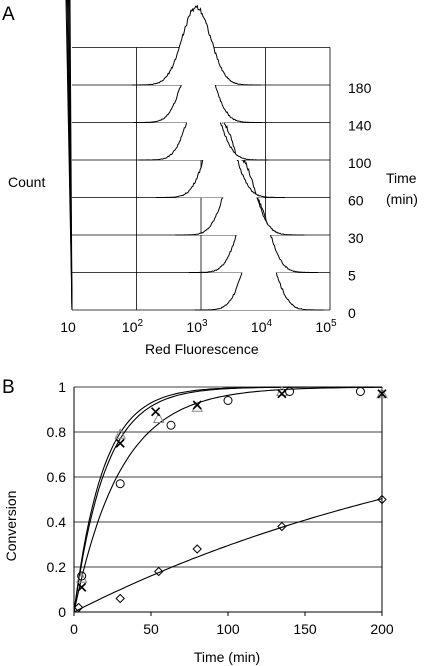 The width and height of the screenshot is (425, 666). Describe the element at coordinates (352, 276) in the screenshot. I see `time-label-5: 5` at that location.